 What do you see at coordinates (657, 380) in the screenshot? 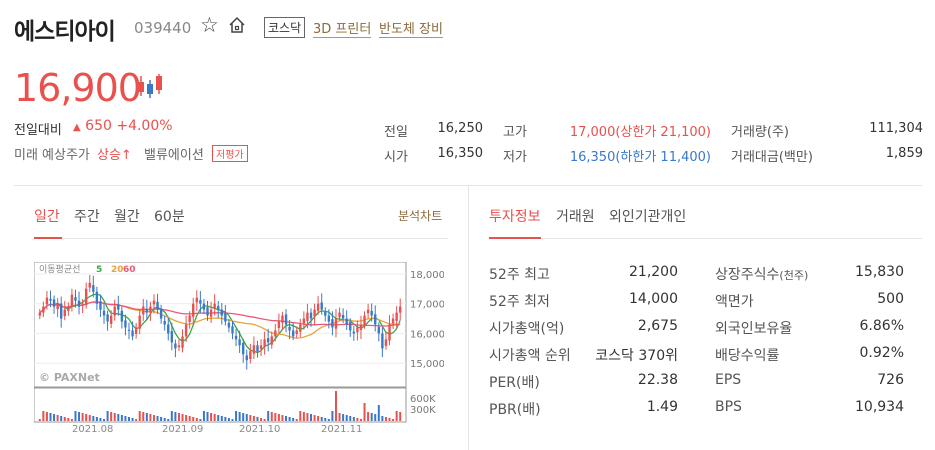
I see `info-value: 22.38` at bounding box center [657, 380].